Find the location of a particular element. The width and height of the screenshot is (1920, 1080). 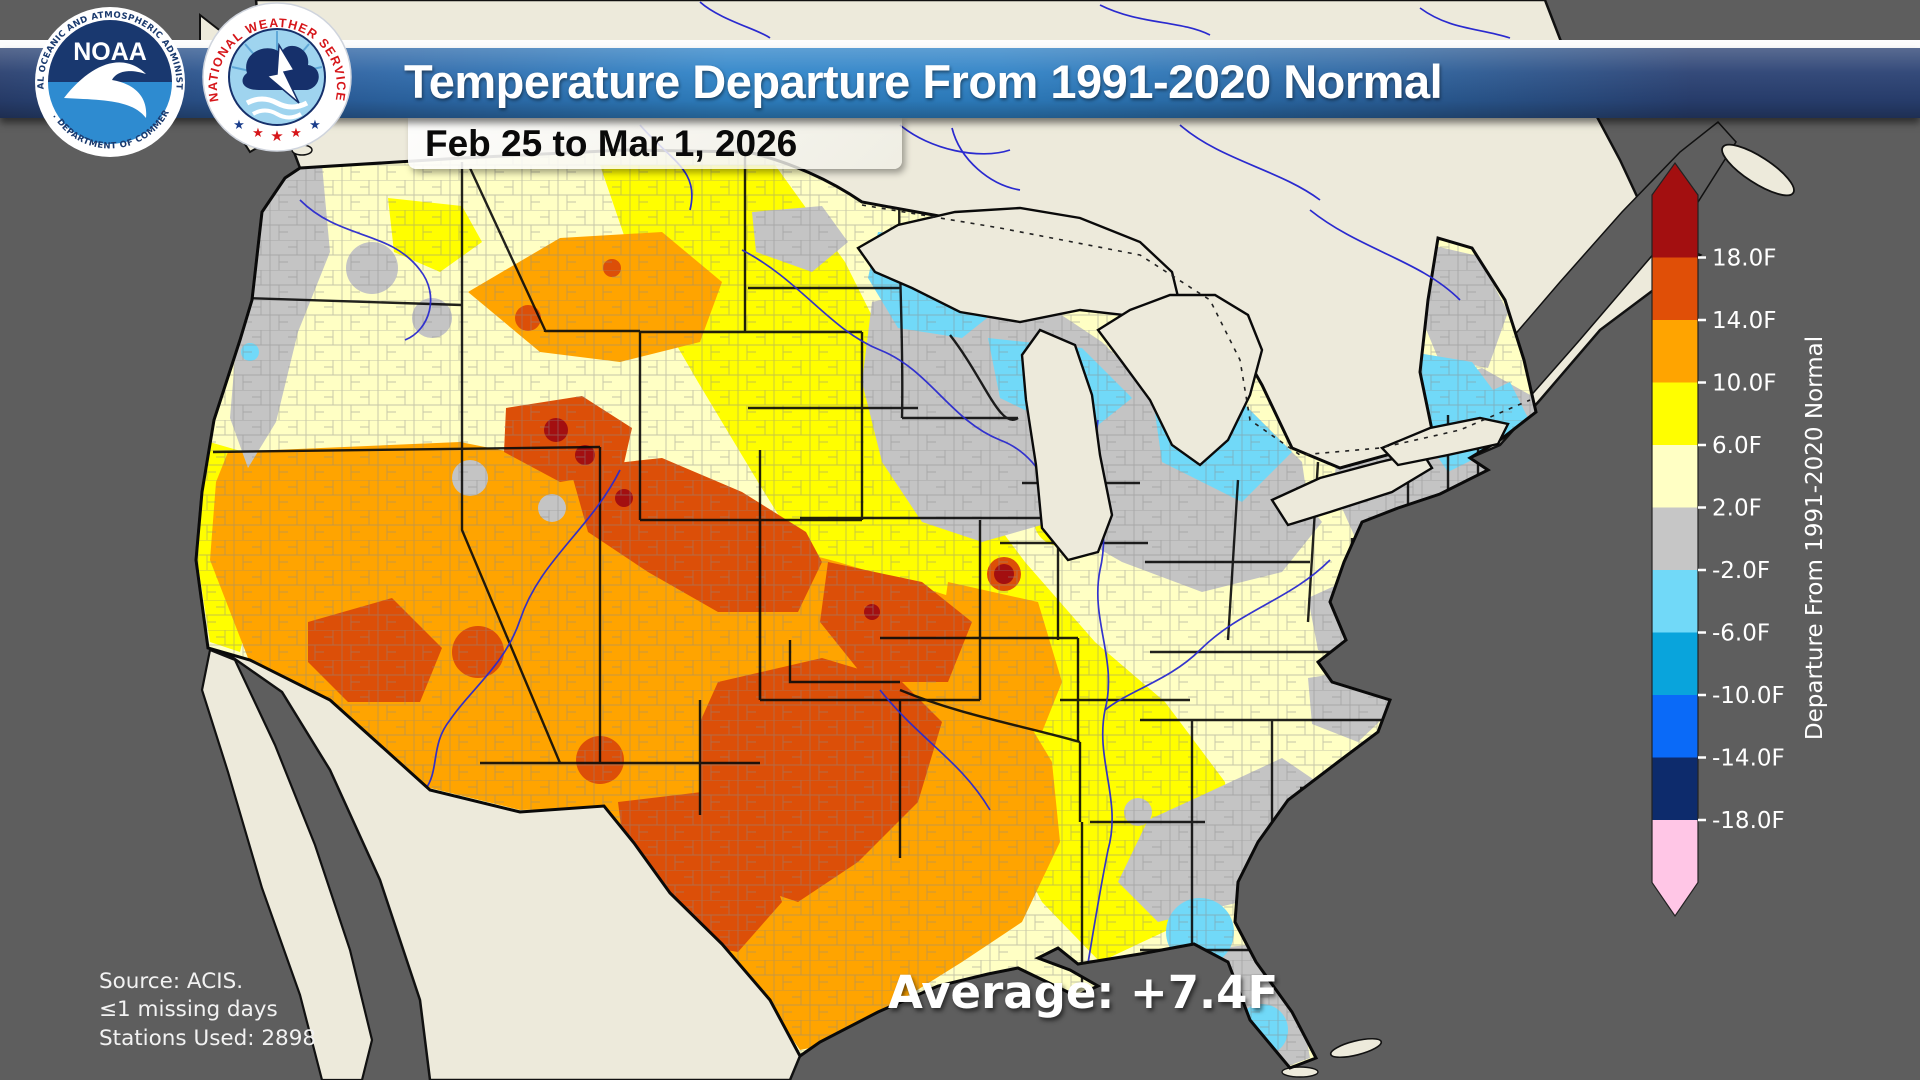

nws-logo: NATIONAL WEATHER SERVICE ★ ★ ★ ★ ★ is located at coordinates (277, 77).